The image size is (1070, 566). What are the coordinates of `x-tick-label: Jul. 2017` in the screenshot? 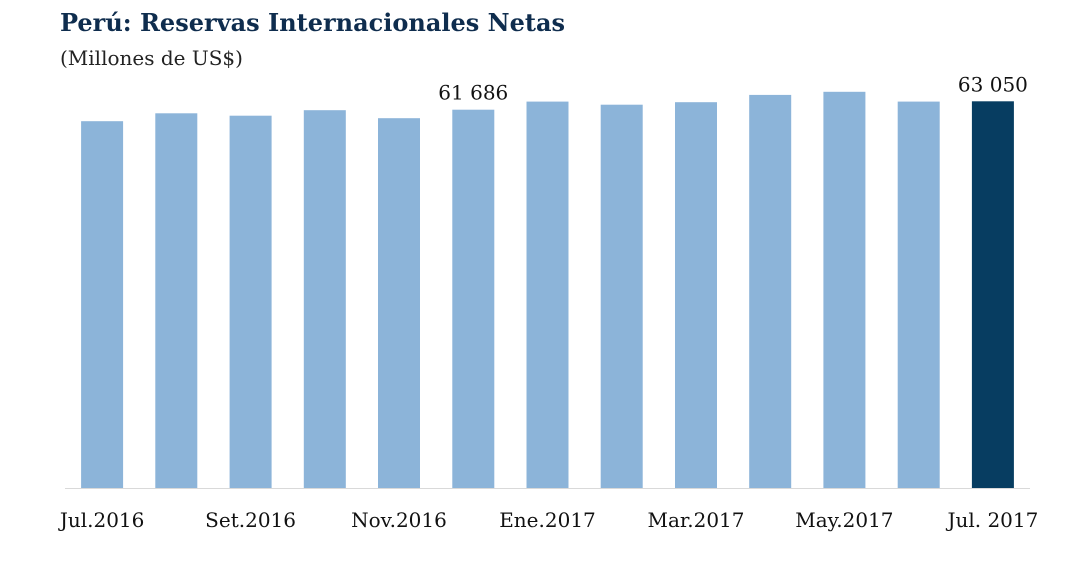 It's located at (991, 520).